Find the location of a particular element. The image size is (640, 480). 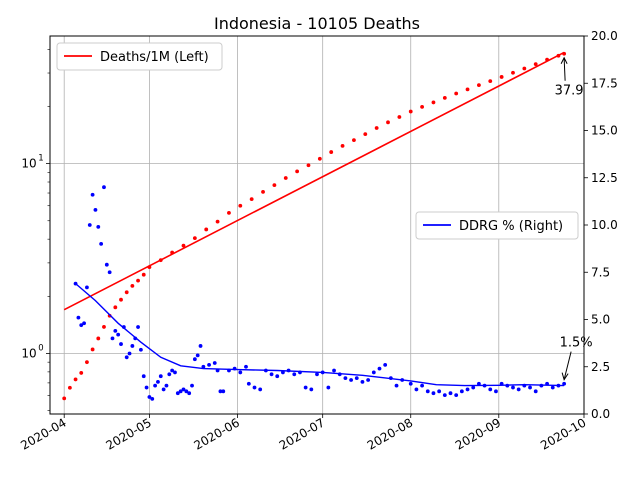

annotation-deaths: 37.9 is located at coordinates (569, 91).